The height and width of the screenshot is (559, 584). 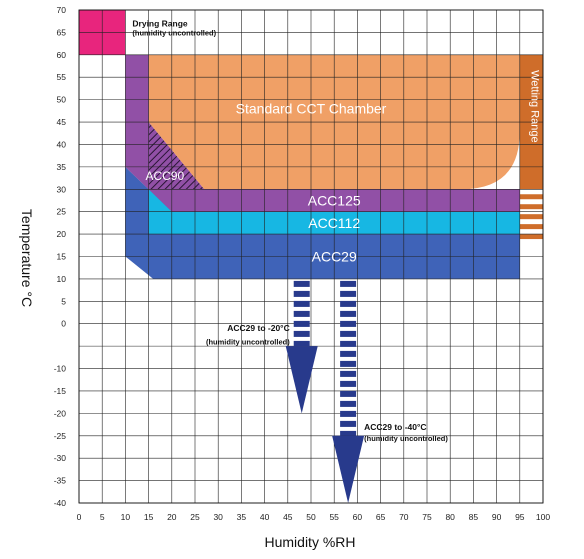 I want to click on y-tick-label: 0, so click(x=63, y=324).